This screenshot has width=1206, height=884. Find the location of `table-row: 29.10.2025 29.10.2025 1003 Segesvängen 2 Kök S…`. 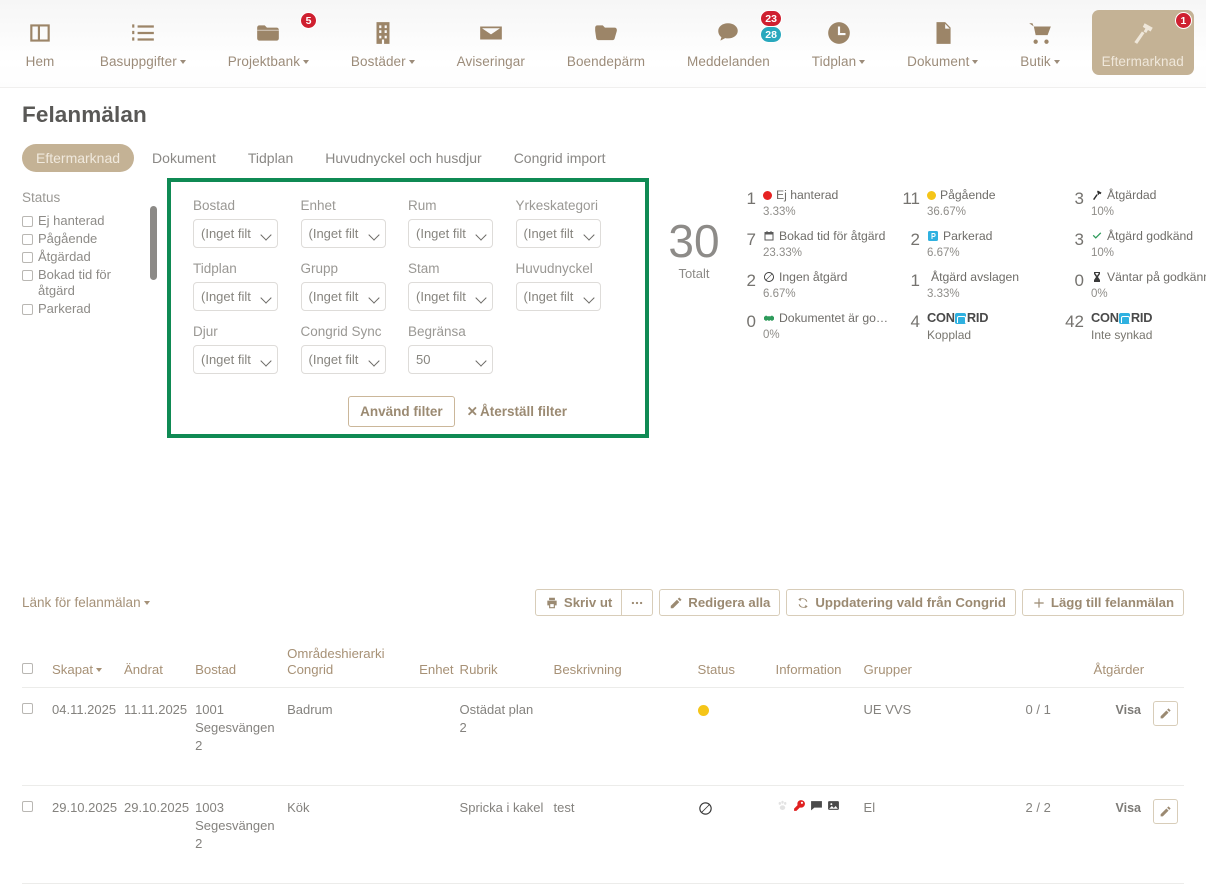

table-row: 29.10.2025 29.10.2025 1003 Segesvängen 2 Kök S… is located at coordinates (603, 834).